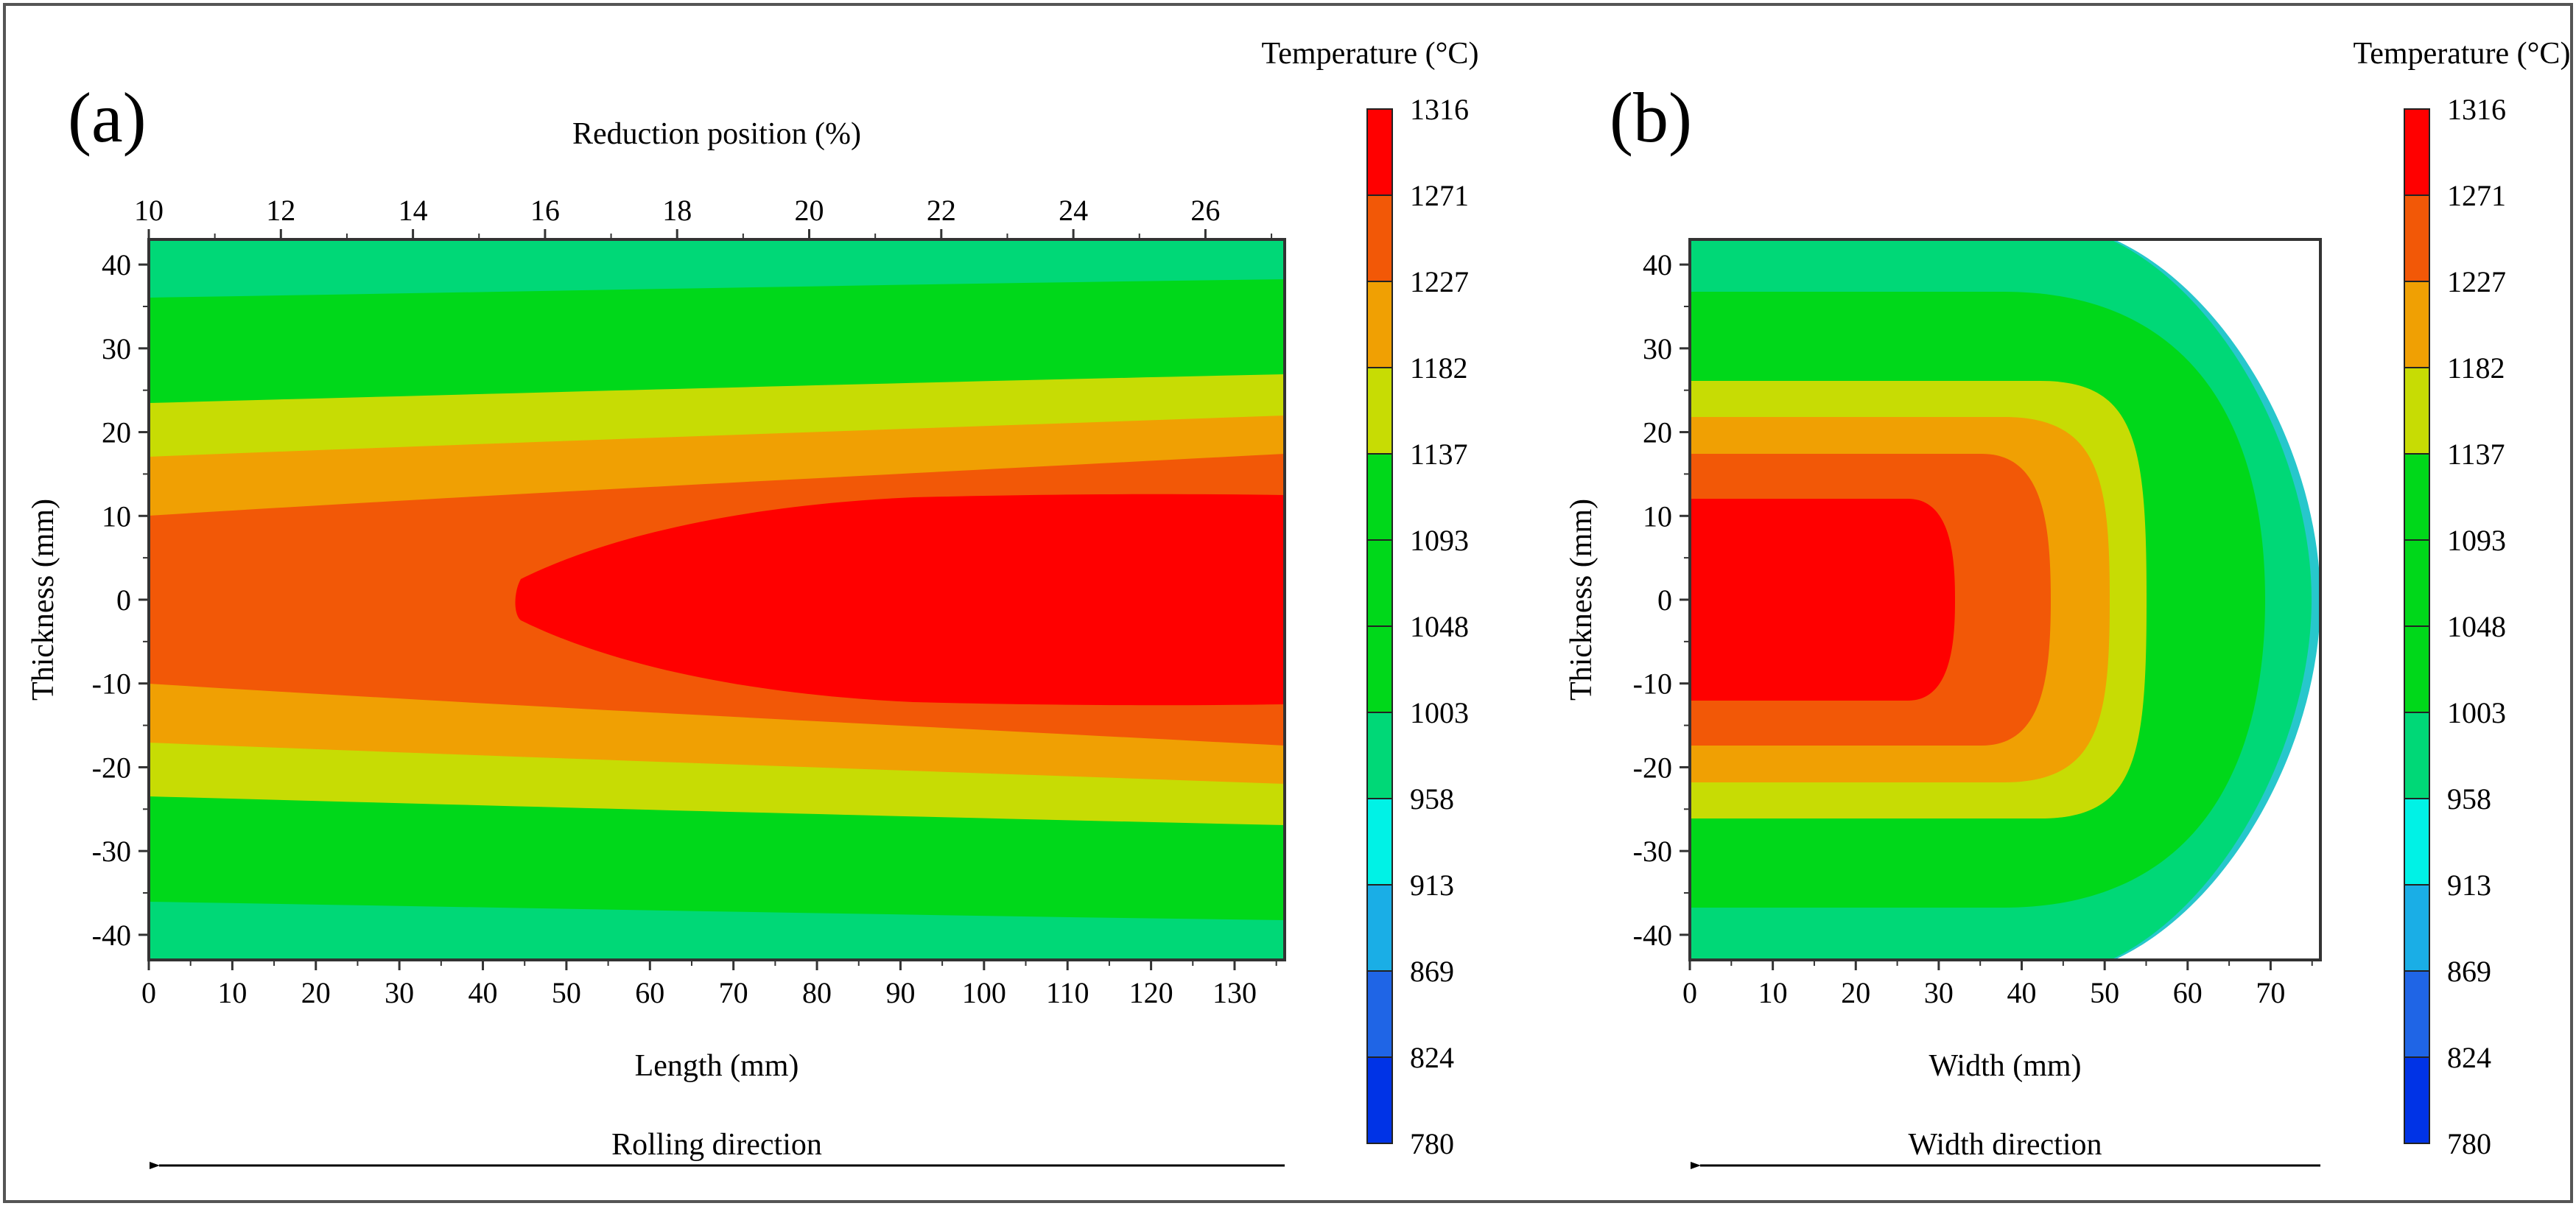  Describe the element at coordinates (399, 993) in the screenshot. I see `panel-a-x-tick-label: 30` at that location.